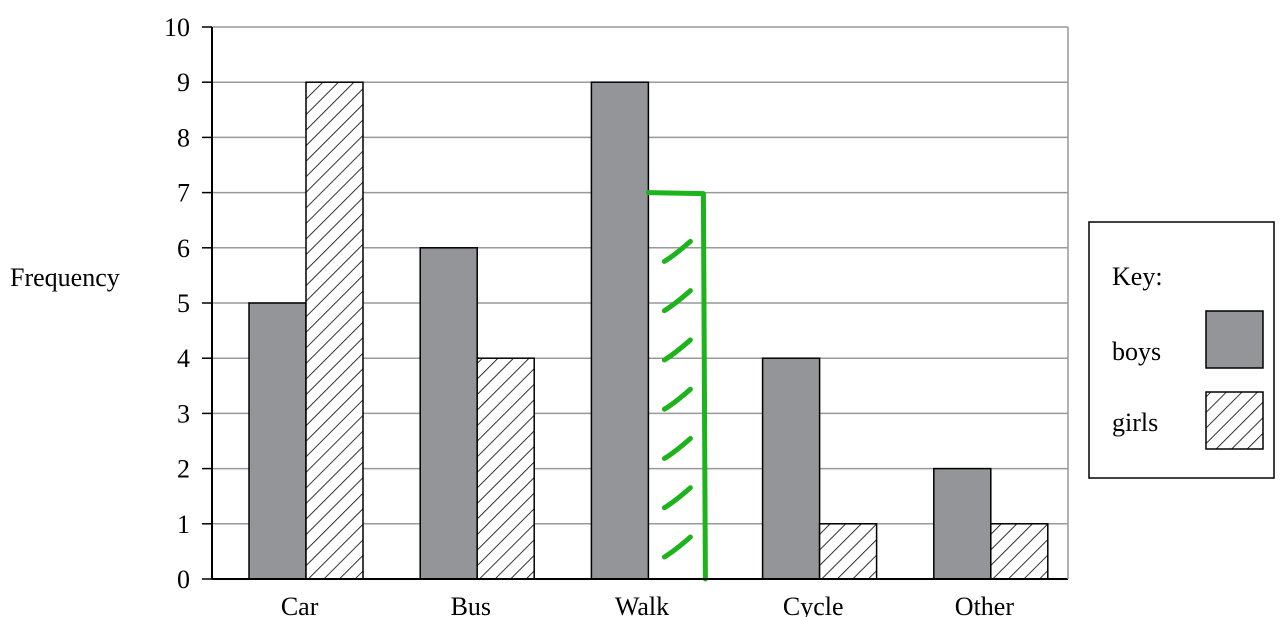 This screenshot has height=617, width=1281. I want to click on hand-drawn-annotation, so click(676, 386).